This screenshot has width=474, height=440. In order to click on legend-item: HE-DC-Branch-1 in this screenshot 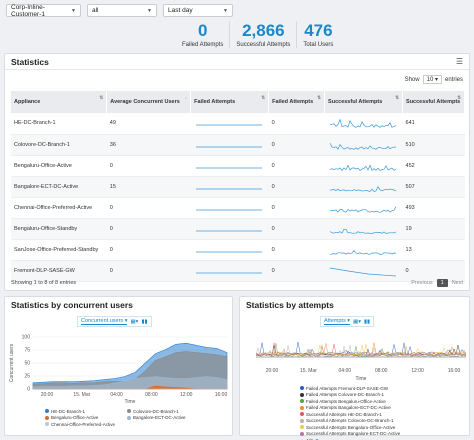, I will do `click(80, 411)`.